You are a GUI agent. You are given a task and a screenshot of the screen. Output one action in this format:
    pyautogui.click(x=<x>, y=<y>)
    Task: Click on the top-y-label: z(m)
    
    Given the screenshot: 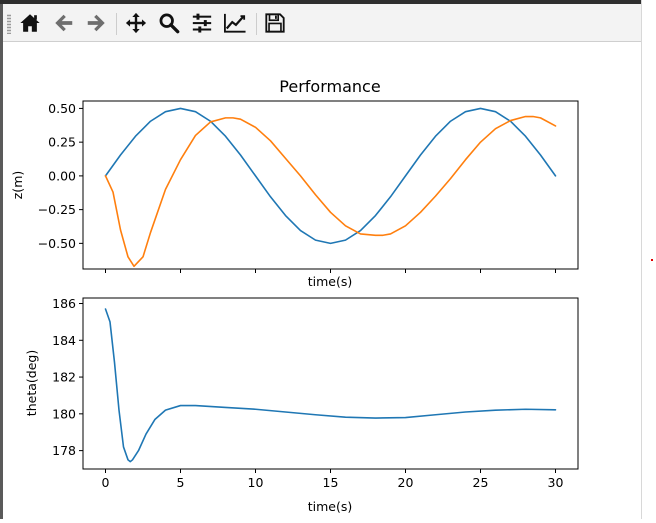 What is the action you would take?
    pyautogui.click(x=17, y=185)
    